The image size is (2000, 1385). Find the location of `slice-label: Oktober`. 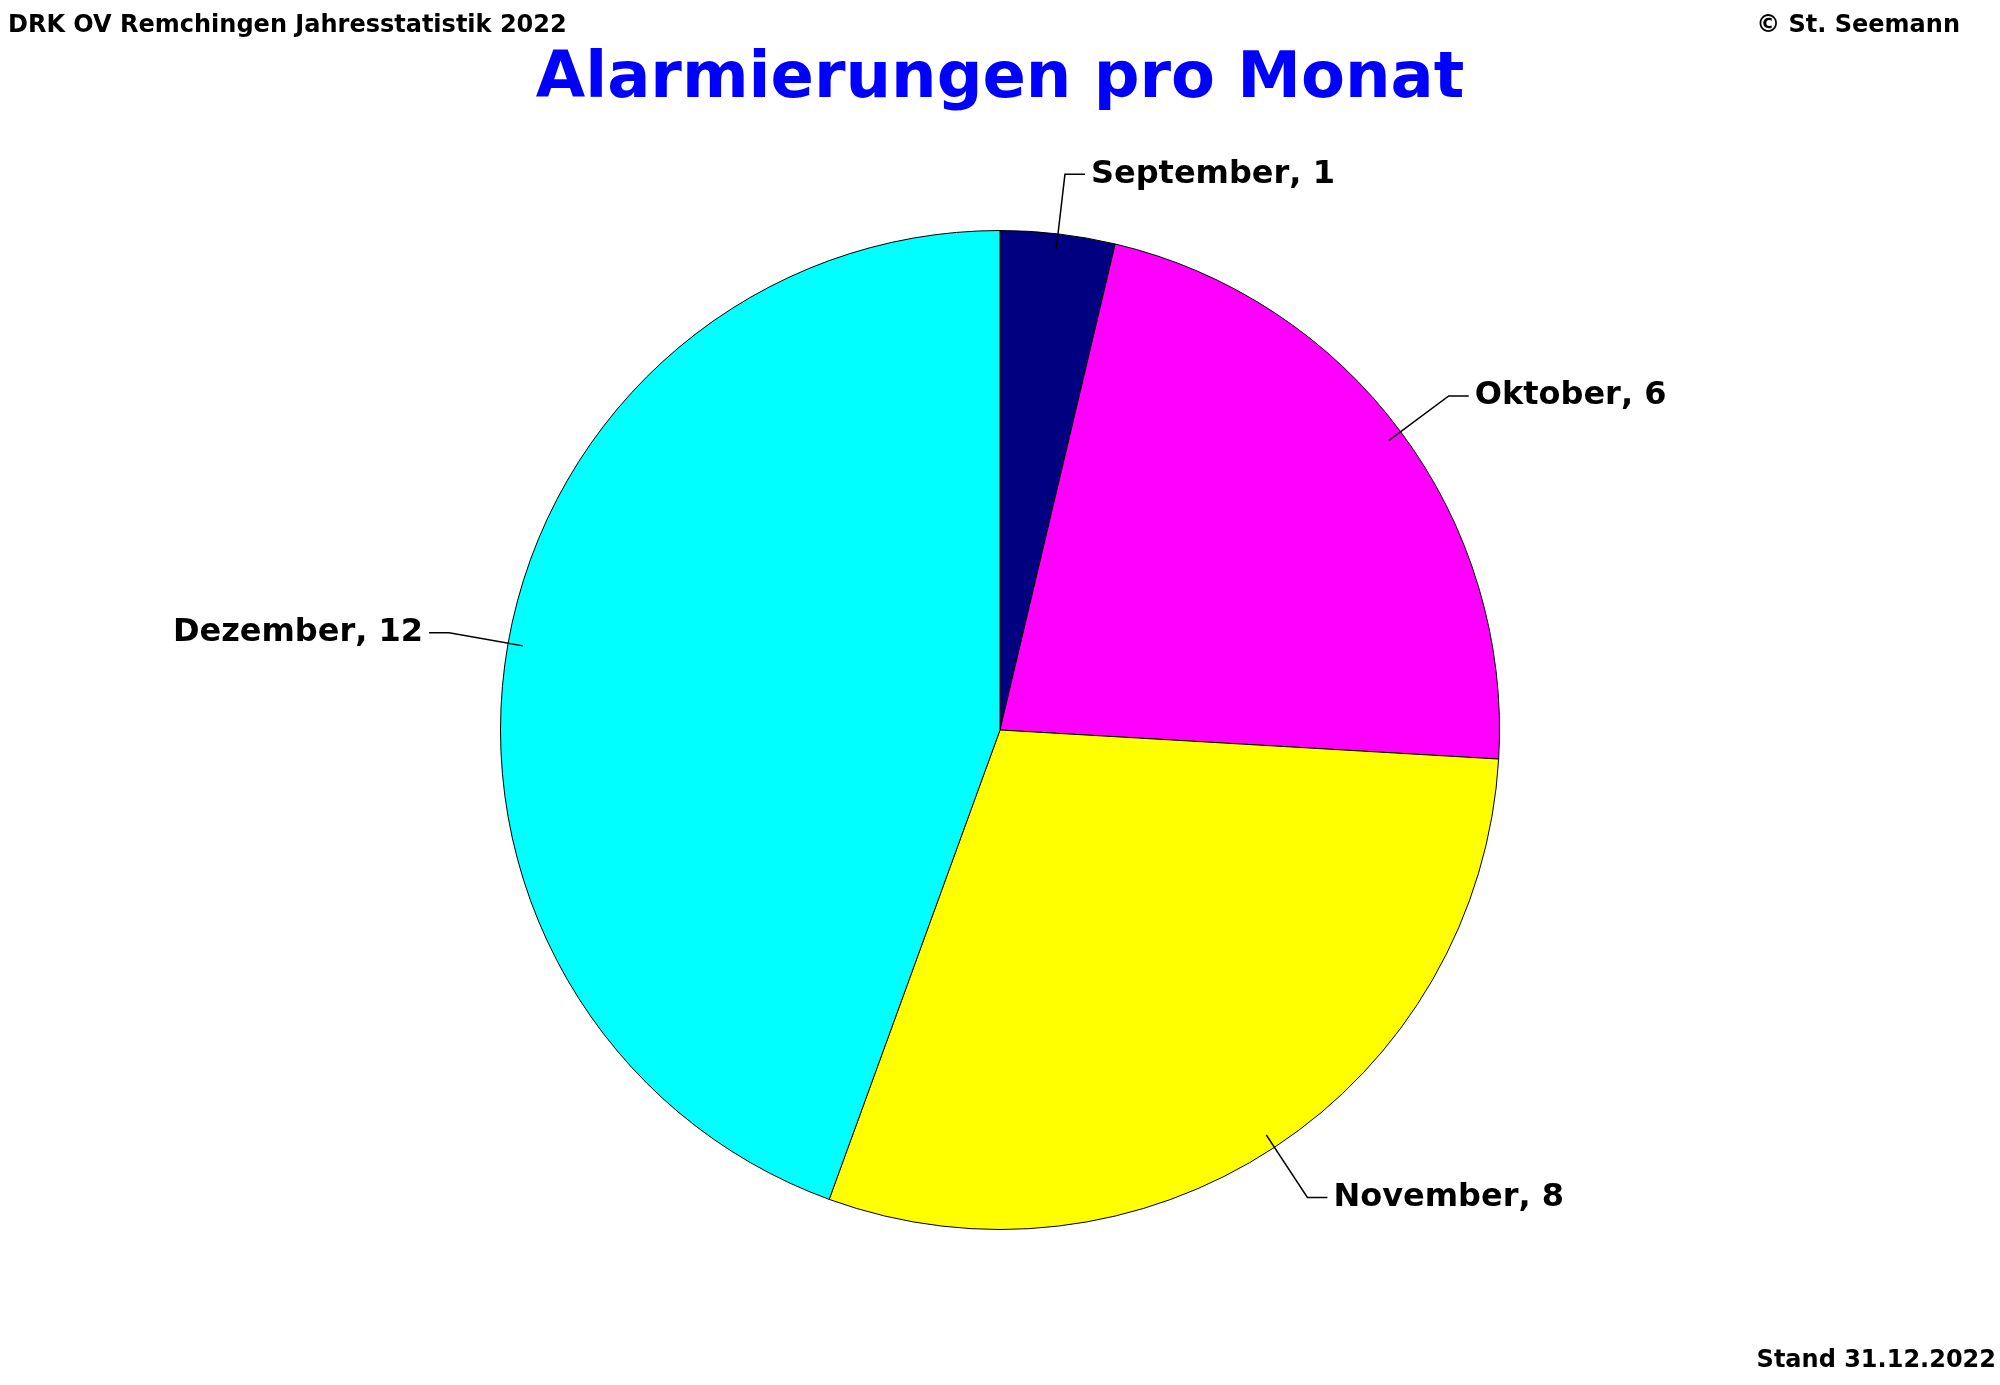

slice-label: Oktober is located at coordinates (1548, 393).